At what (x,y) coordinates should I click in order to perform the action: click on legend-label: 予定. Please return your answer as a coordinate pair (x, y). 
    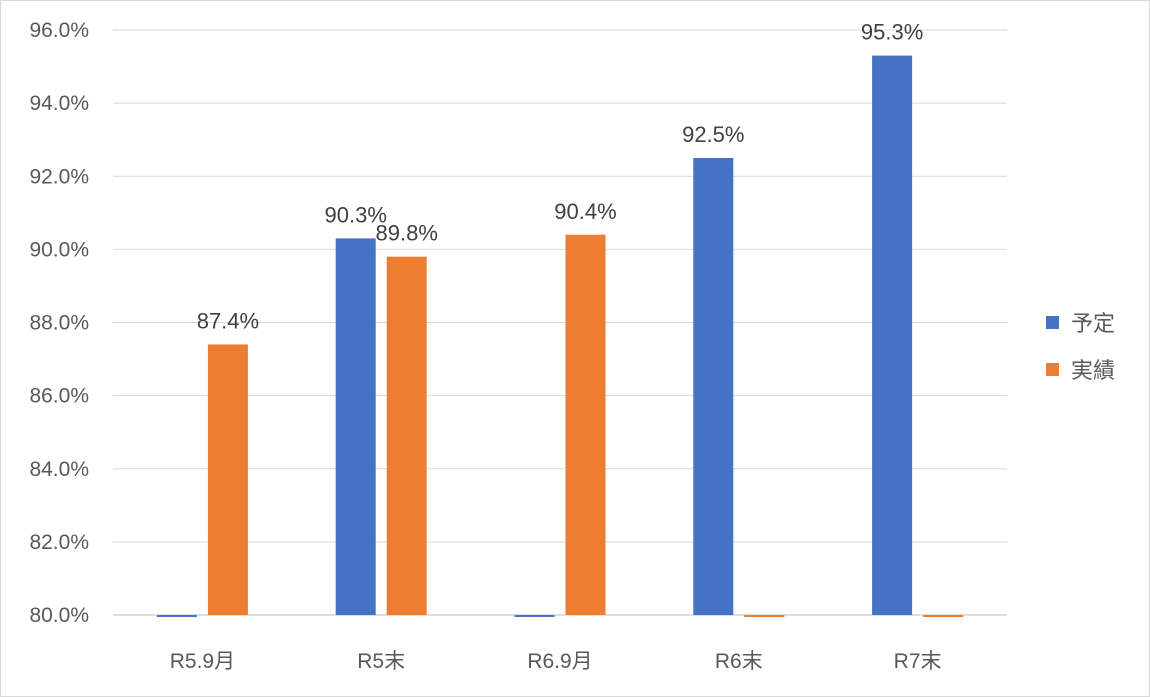
    Looking at the image, I should click on (1093, 323).